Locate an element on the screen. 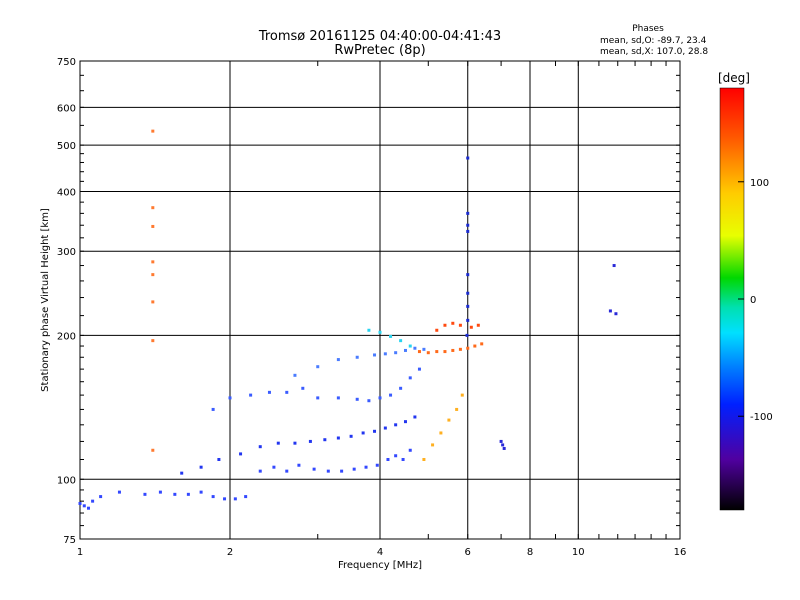 This screenshot has width=800, height=600. x-tick-label: 1 is located at coordinates (80, 552).